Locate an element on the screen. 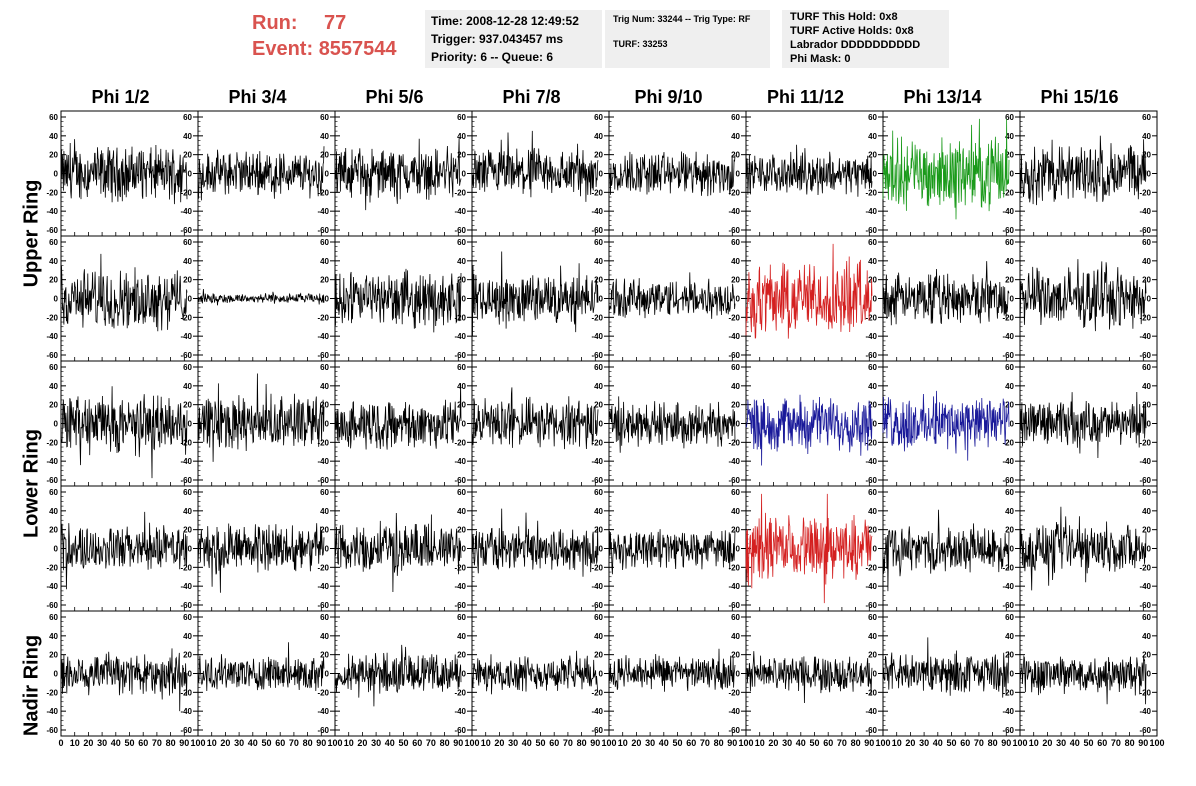 Image resolution: width=1196 pixels, height=786 pixels. y-tick-label-right-r4-c7-1: 40 is located at coordinates (1146, 636).